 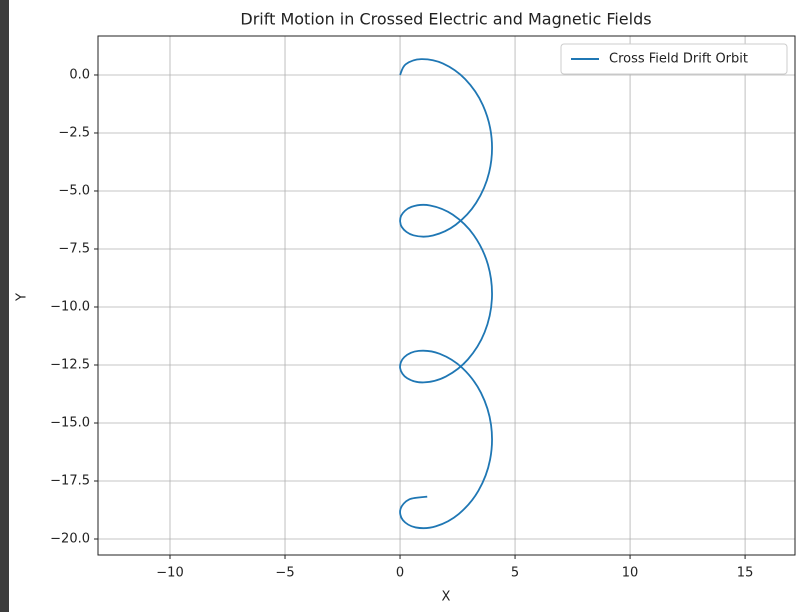 What do you see at coordinates (678, 59) in the screenshot?
I see `legend-label: Cross Field Drift Orbit` at bounding box center [678, 59].